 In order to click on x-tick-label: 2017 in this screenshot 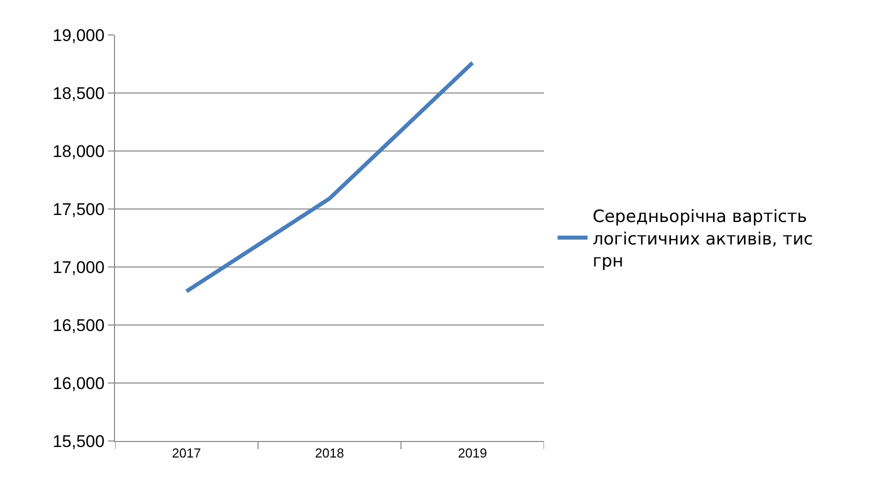, I will do `click(186, 453)`.